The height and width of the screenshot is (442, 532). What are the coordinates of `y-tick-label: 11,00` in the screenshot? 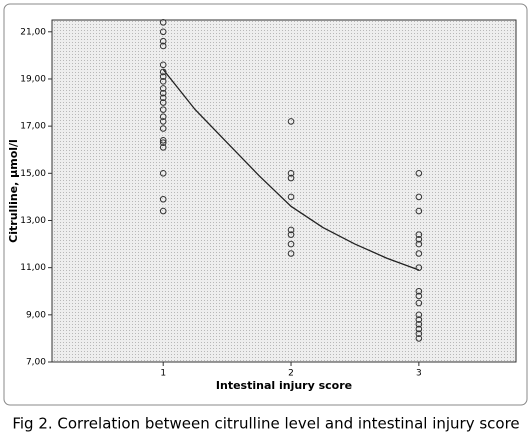 It's located at (33, 268).